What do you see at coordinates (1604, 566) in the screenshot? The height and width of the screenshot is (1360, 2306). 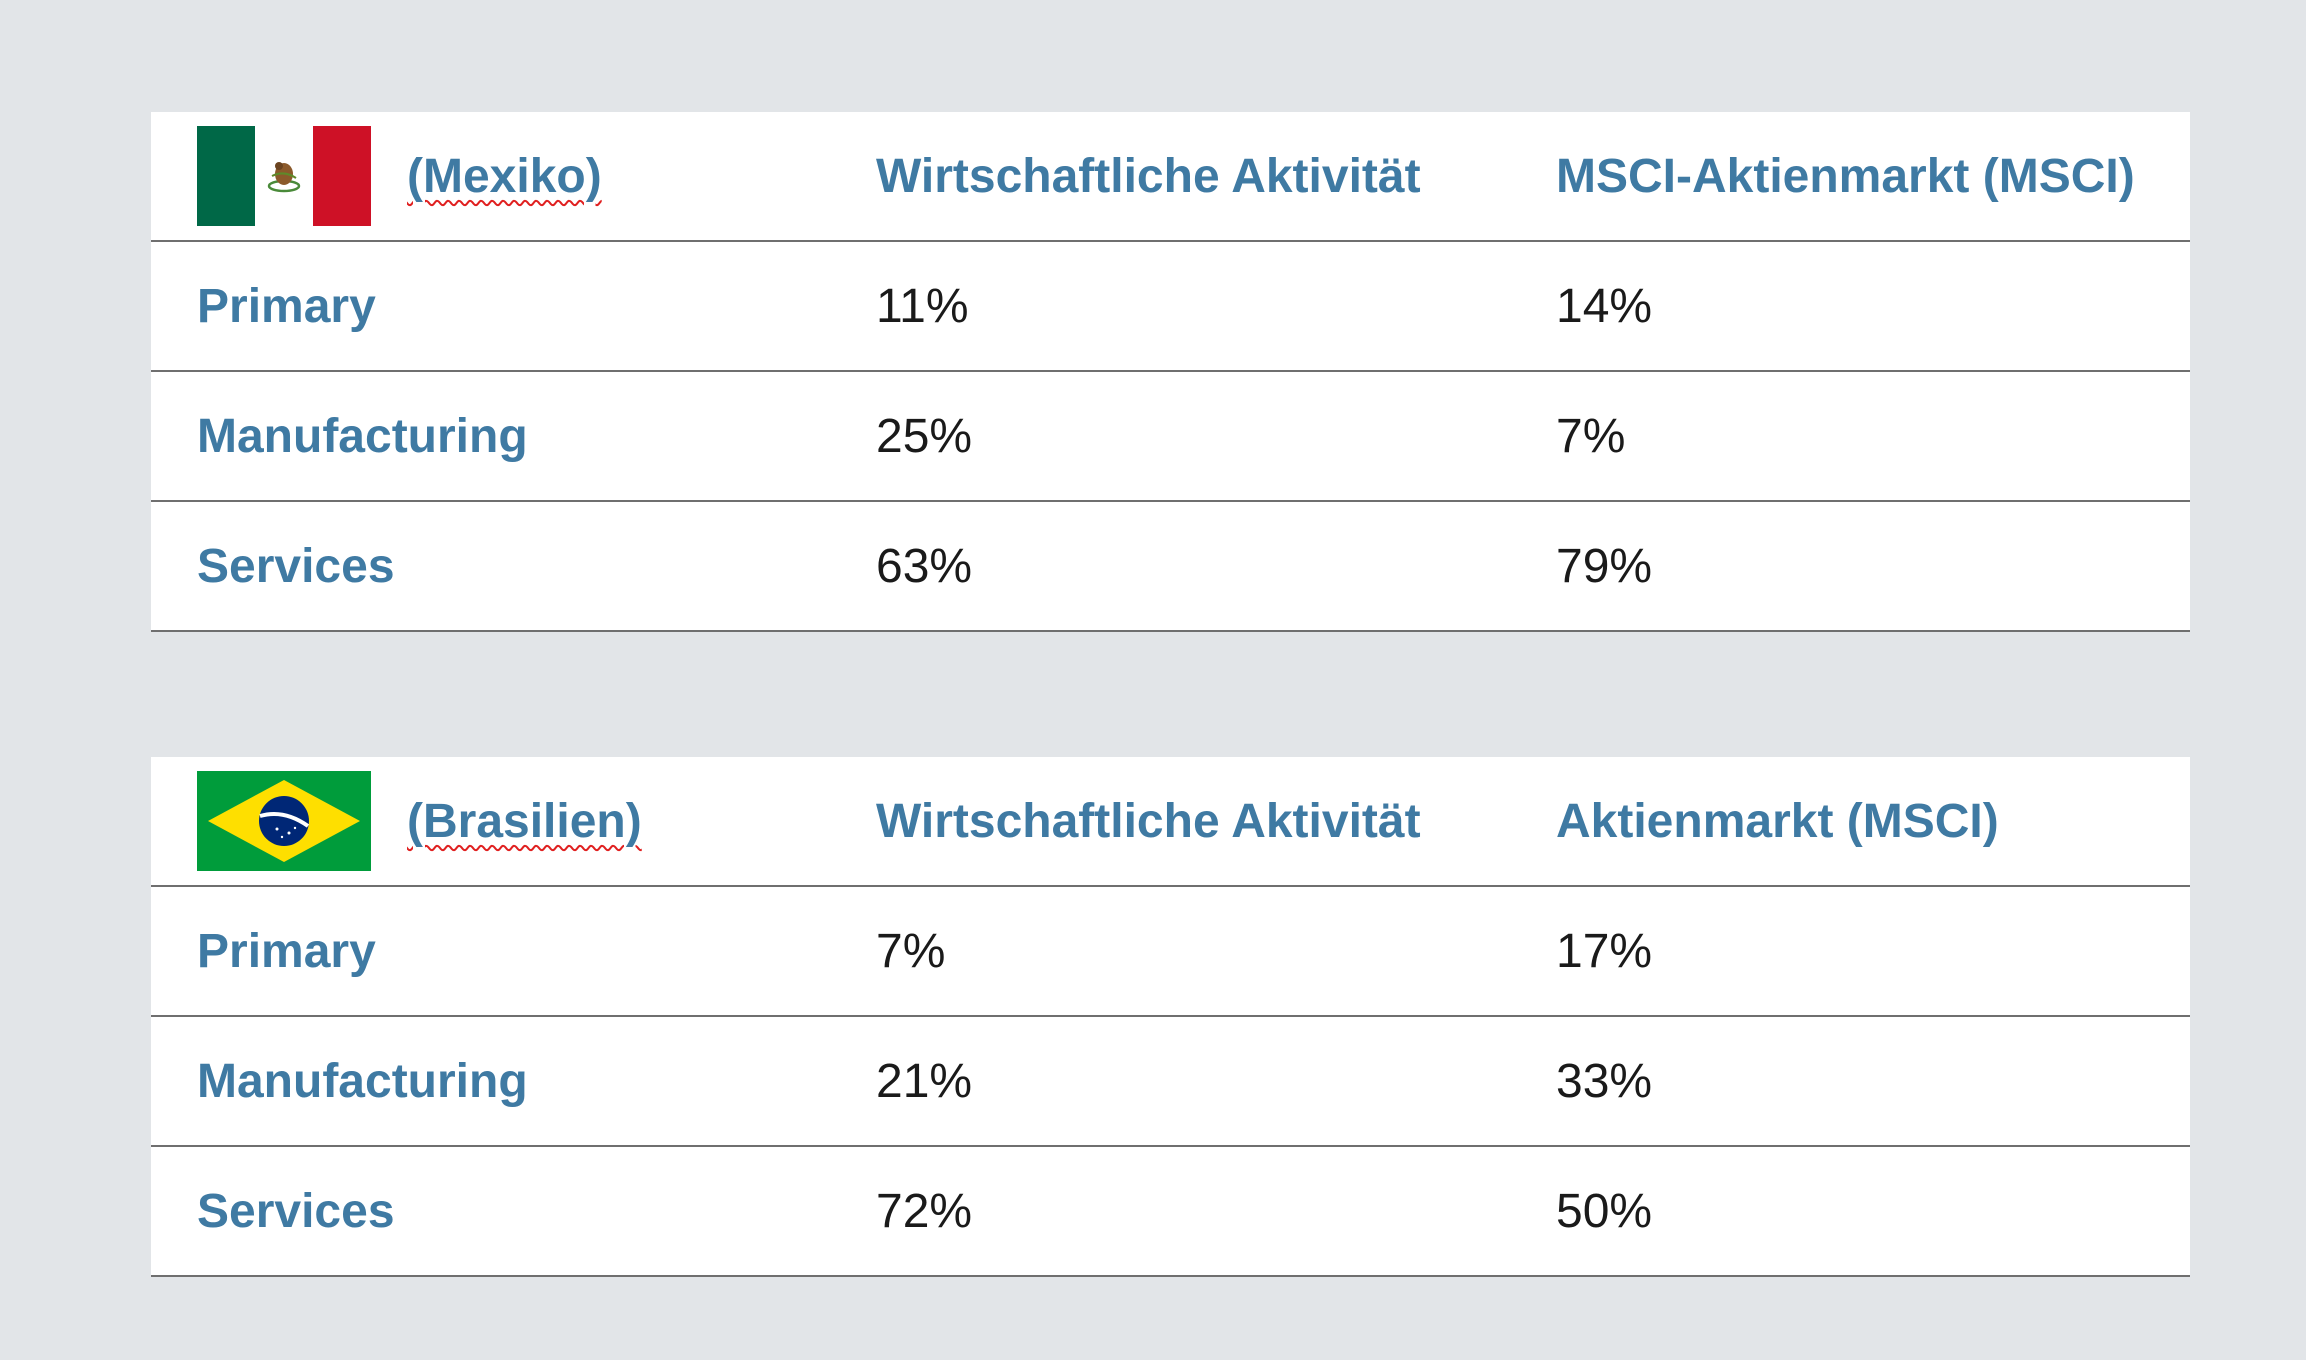 I see `market-value: 79%` at bounding box center [1604, 566].